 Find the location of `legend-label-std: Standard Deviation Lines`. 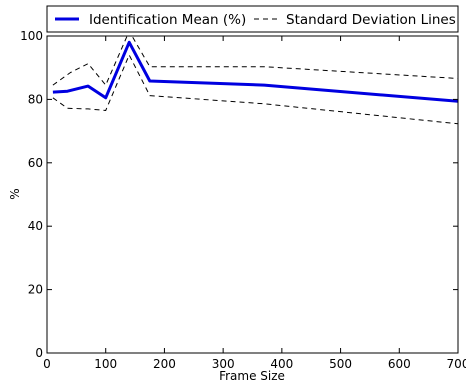

legend-label-std: Standard Deviation Lines is located at coordinates (371, 20).